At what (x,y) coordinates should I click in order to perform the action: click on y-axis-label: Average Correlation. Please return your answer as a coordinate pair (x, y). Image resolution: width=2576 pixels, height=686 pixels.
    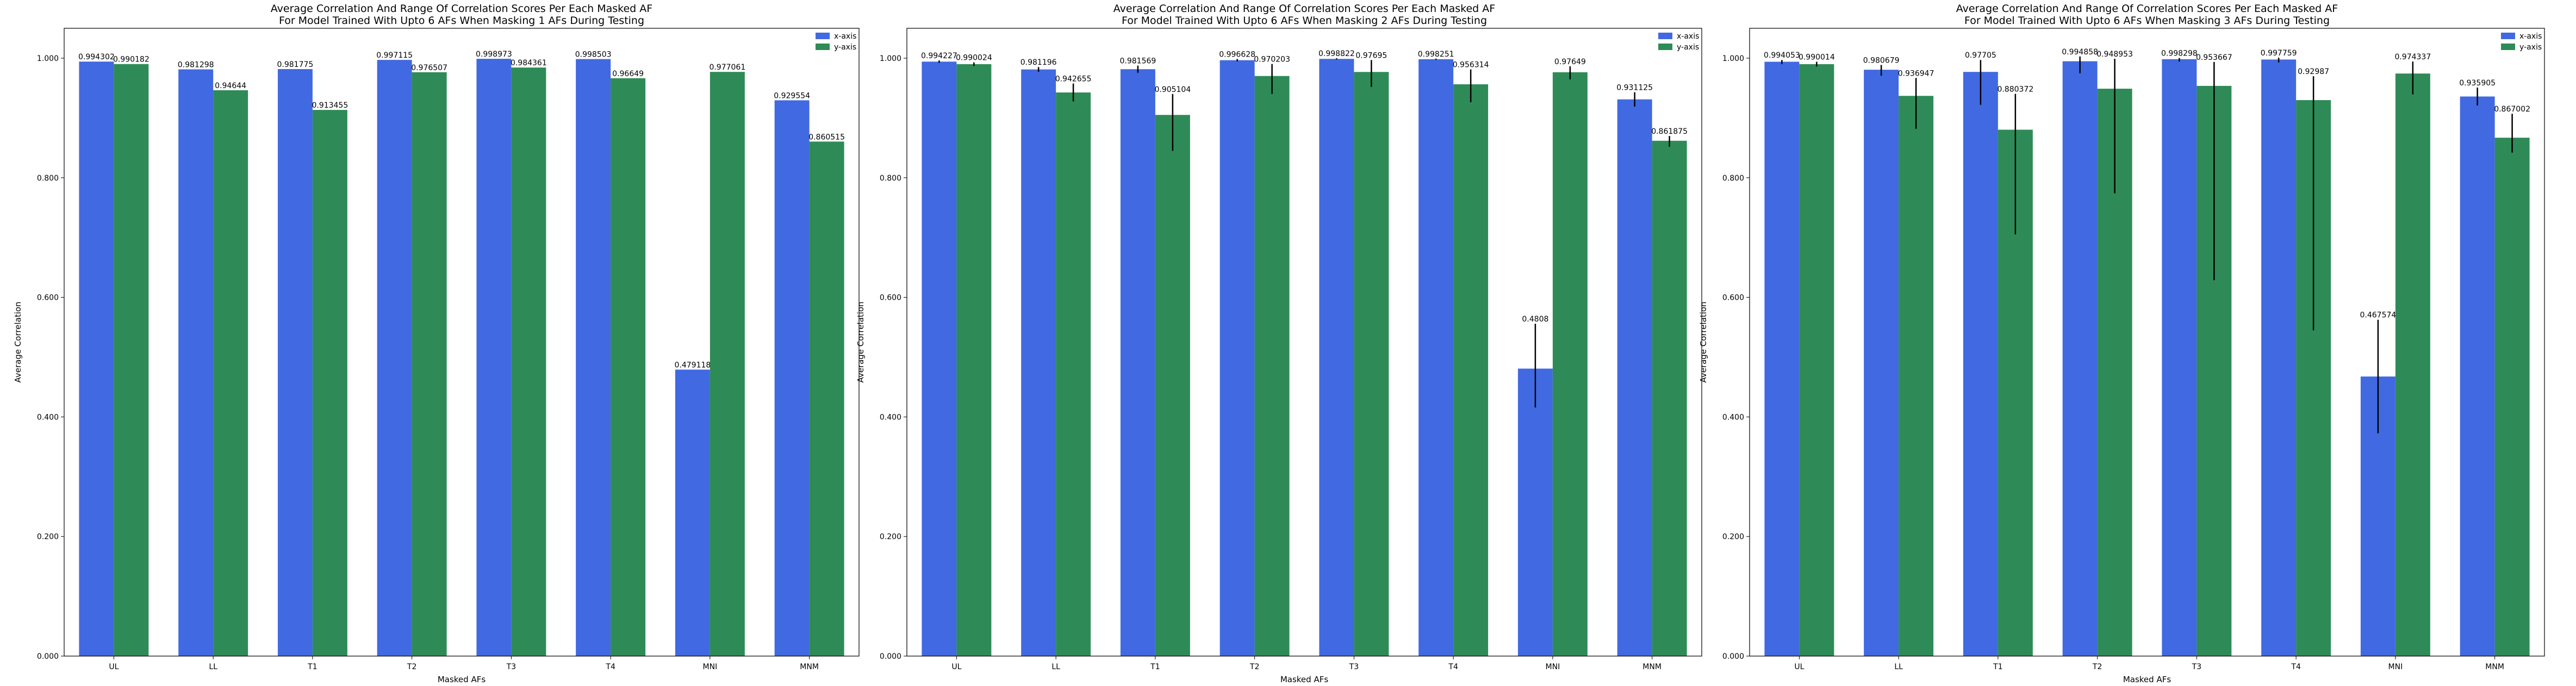
    Looking at the image, I should click on (18, 341).